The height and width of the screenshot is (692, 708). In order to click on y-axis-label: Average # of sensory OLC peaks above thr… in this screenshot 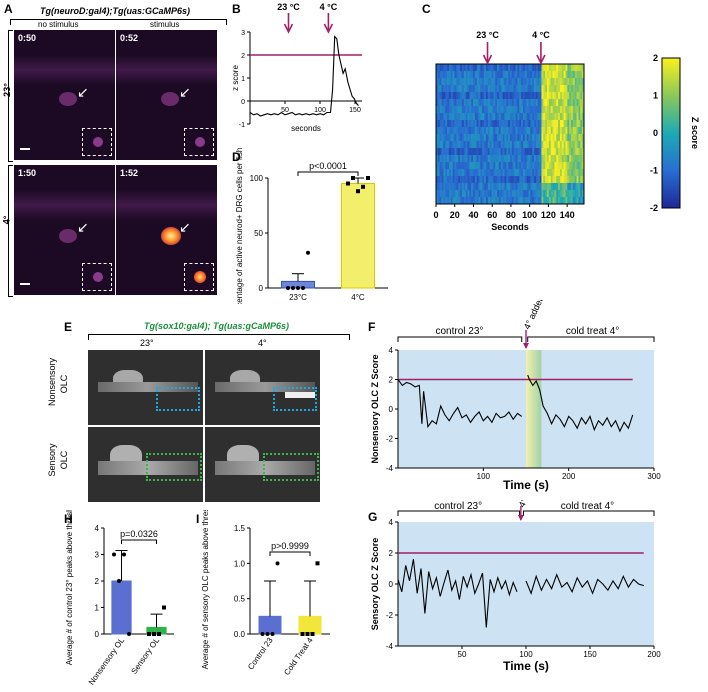, I will do `click(205, 589)`.